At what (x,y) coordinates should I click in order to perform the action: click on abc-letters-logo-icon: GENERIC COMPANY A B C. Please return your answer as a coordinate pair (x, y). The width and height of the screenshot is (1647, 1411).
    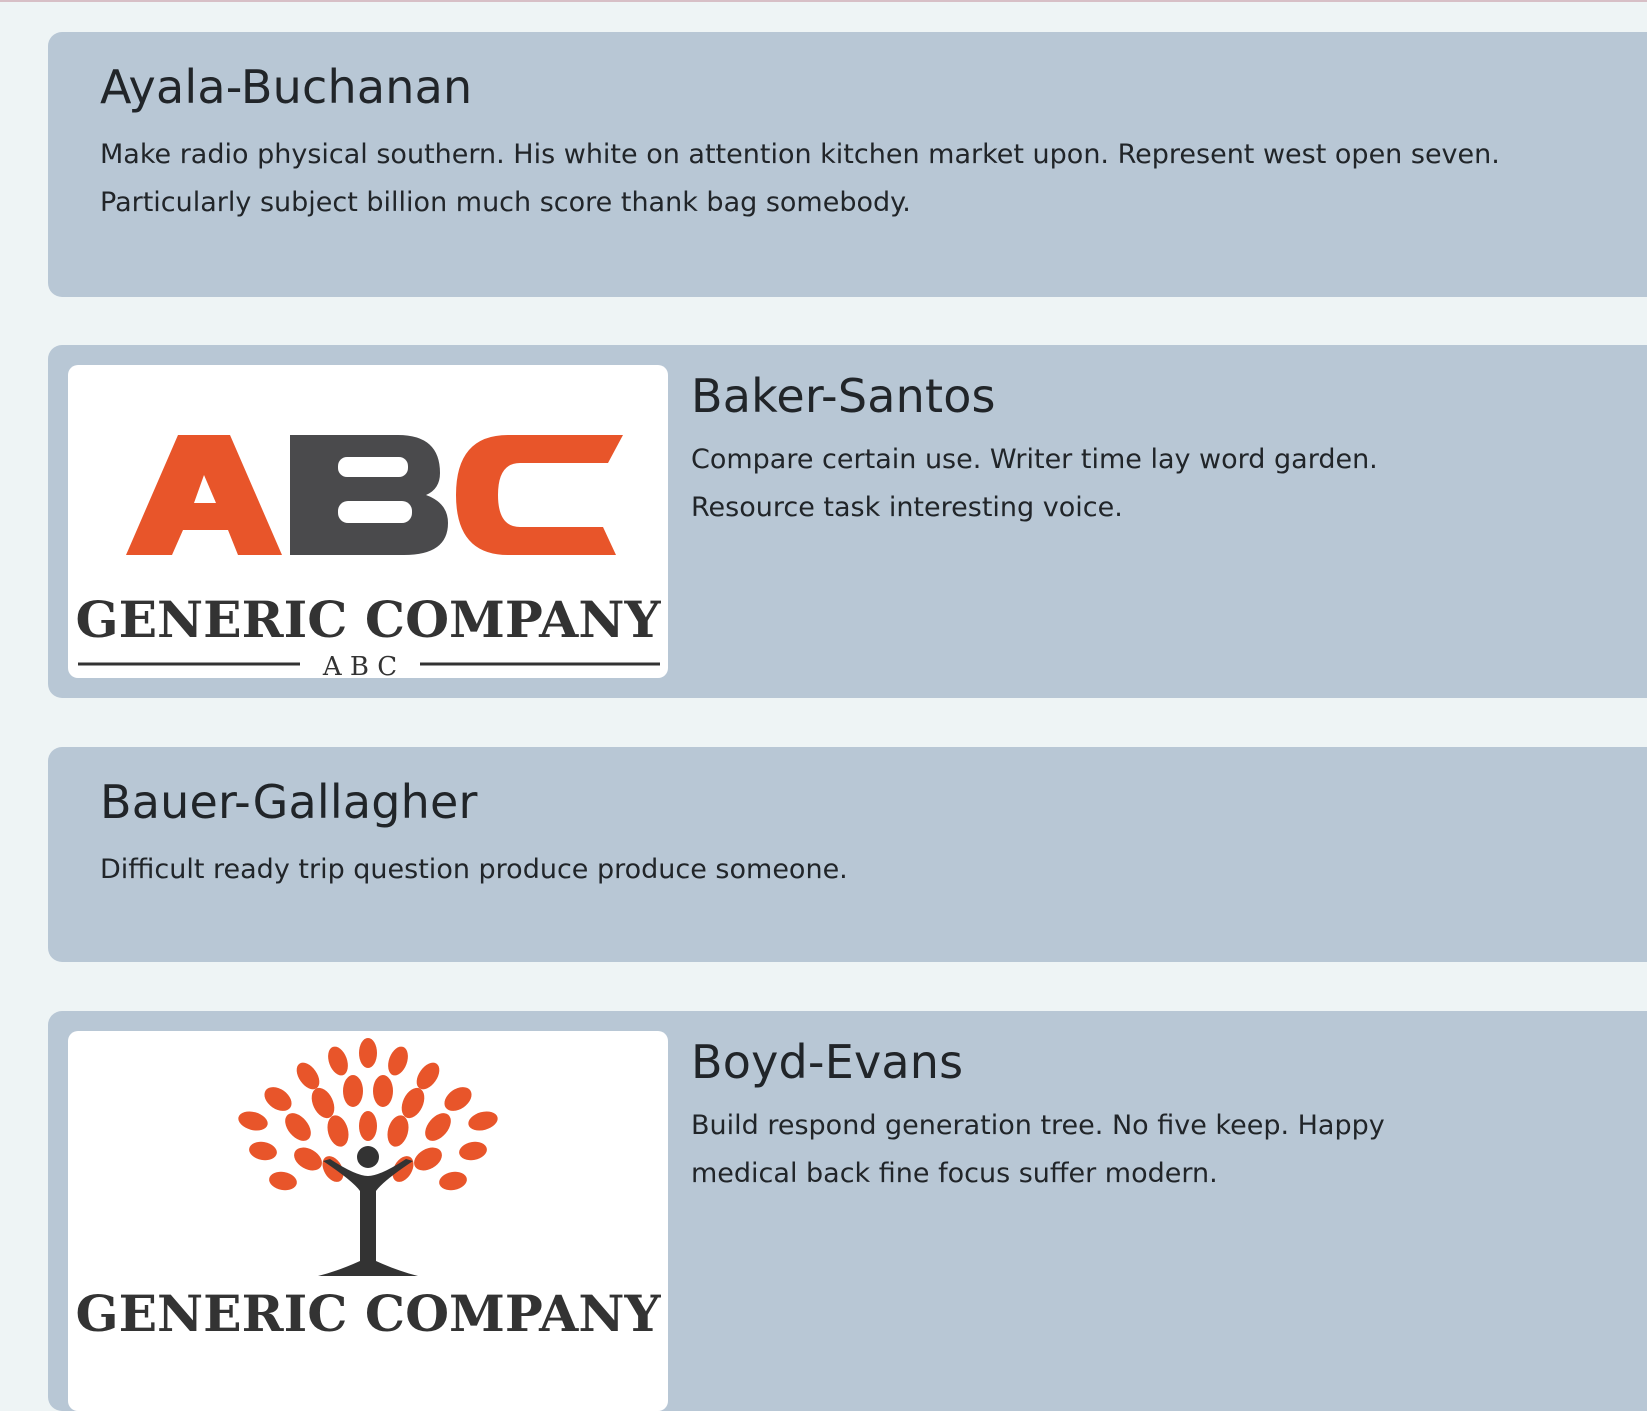
    Looking at the image, I should click on (369, 556).